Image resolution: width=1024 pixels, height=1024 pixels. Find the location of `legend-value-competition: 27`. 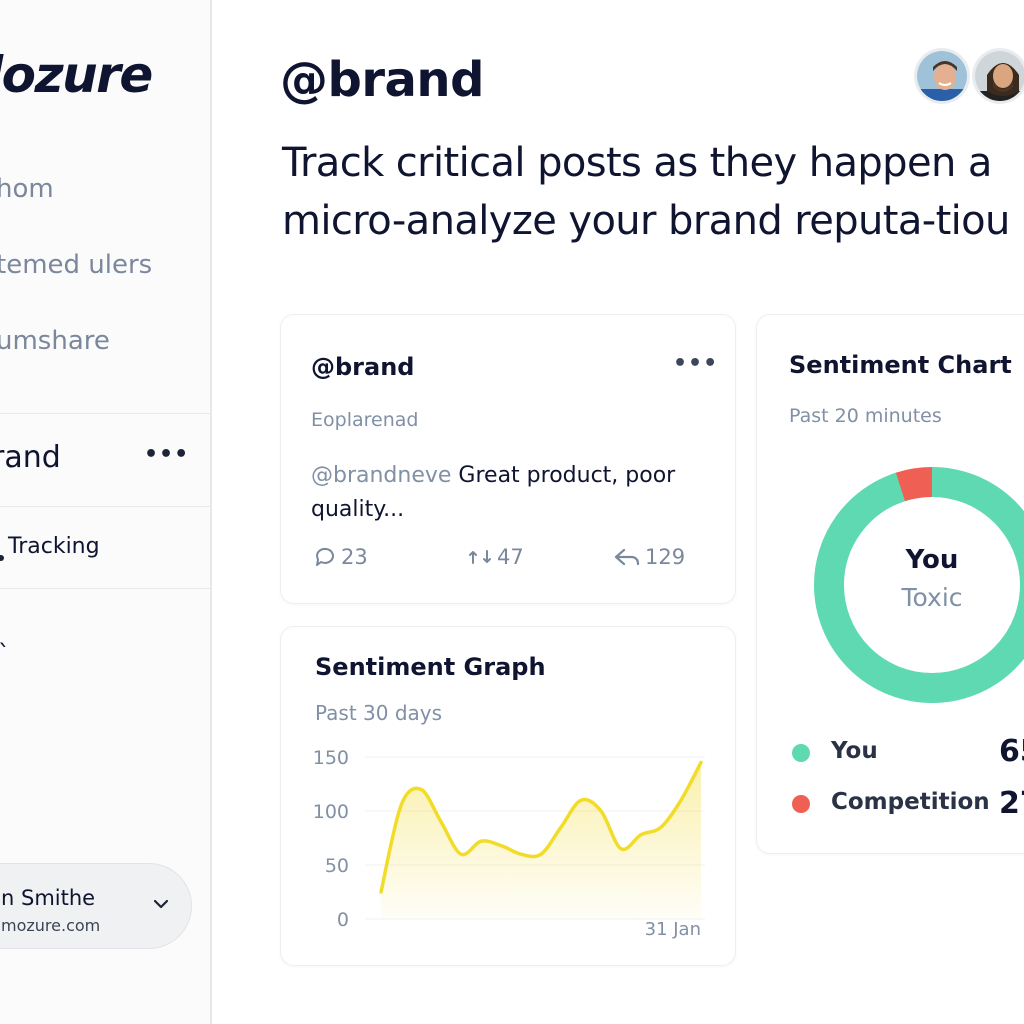

legend-value-competition: 27 is located at coordinates (1011, 803).